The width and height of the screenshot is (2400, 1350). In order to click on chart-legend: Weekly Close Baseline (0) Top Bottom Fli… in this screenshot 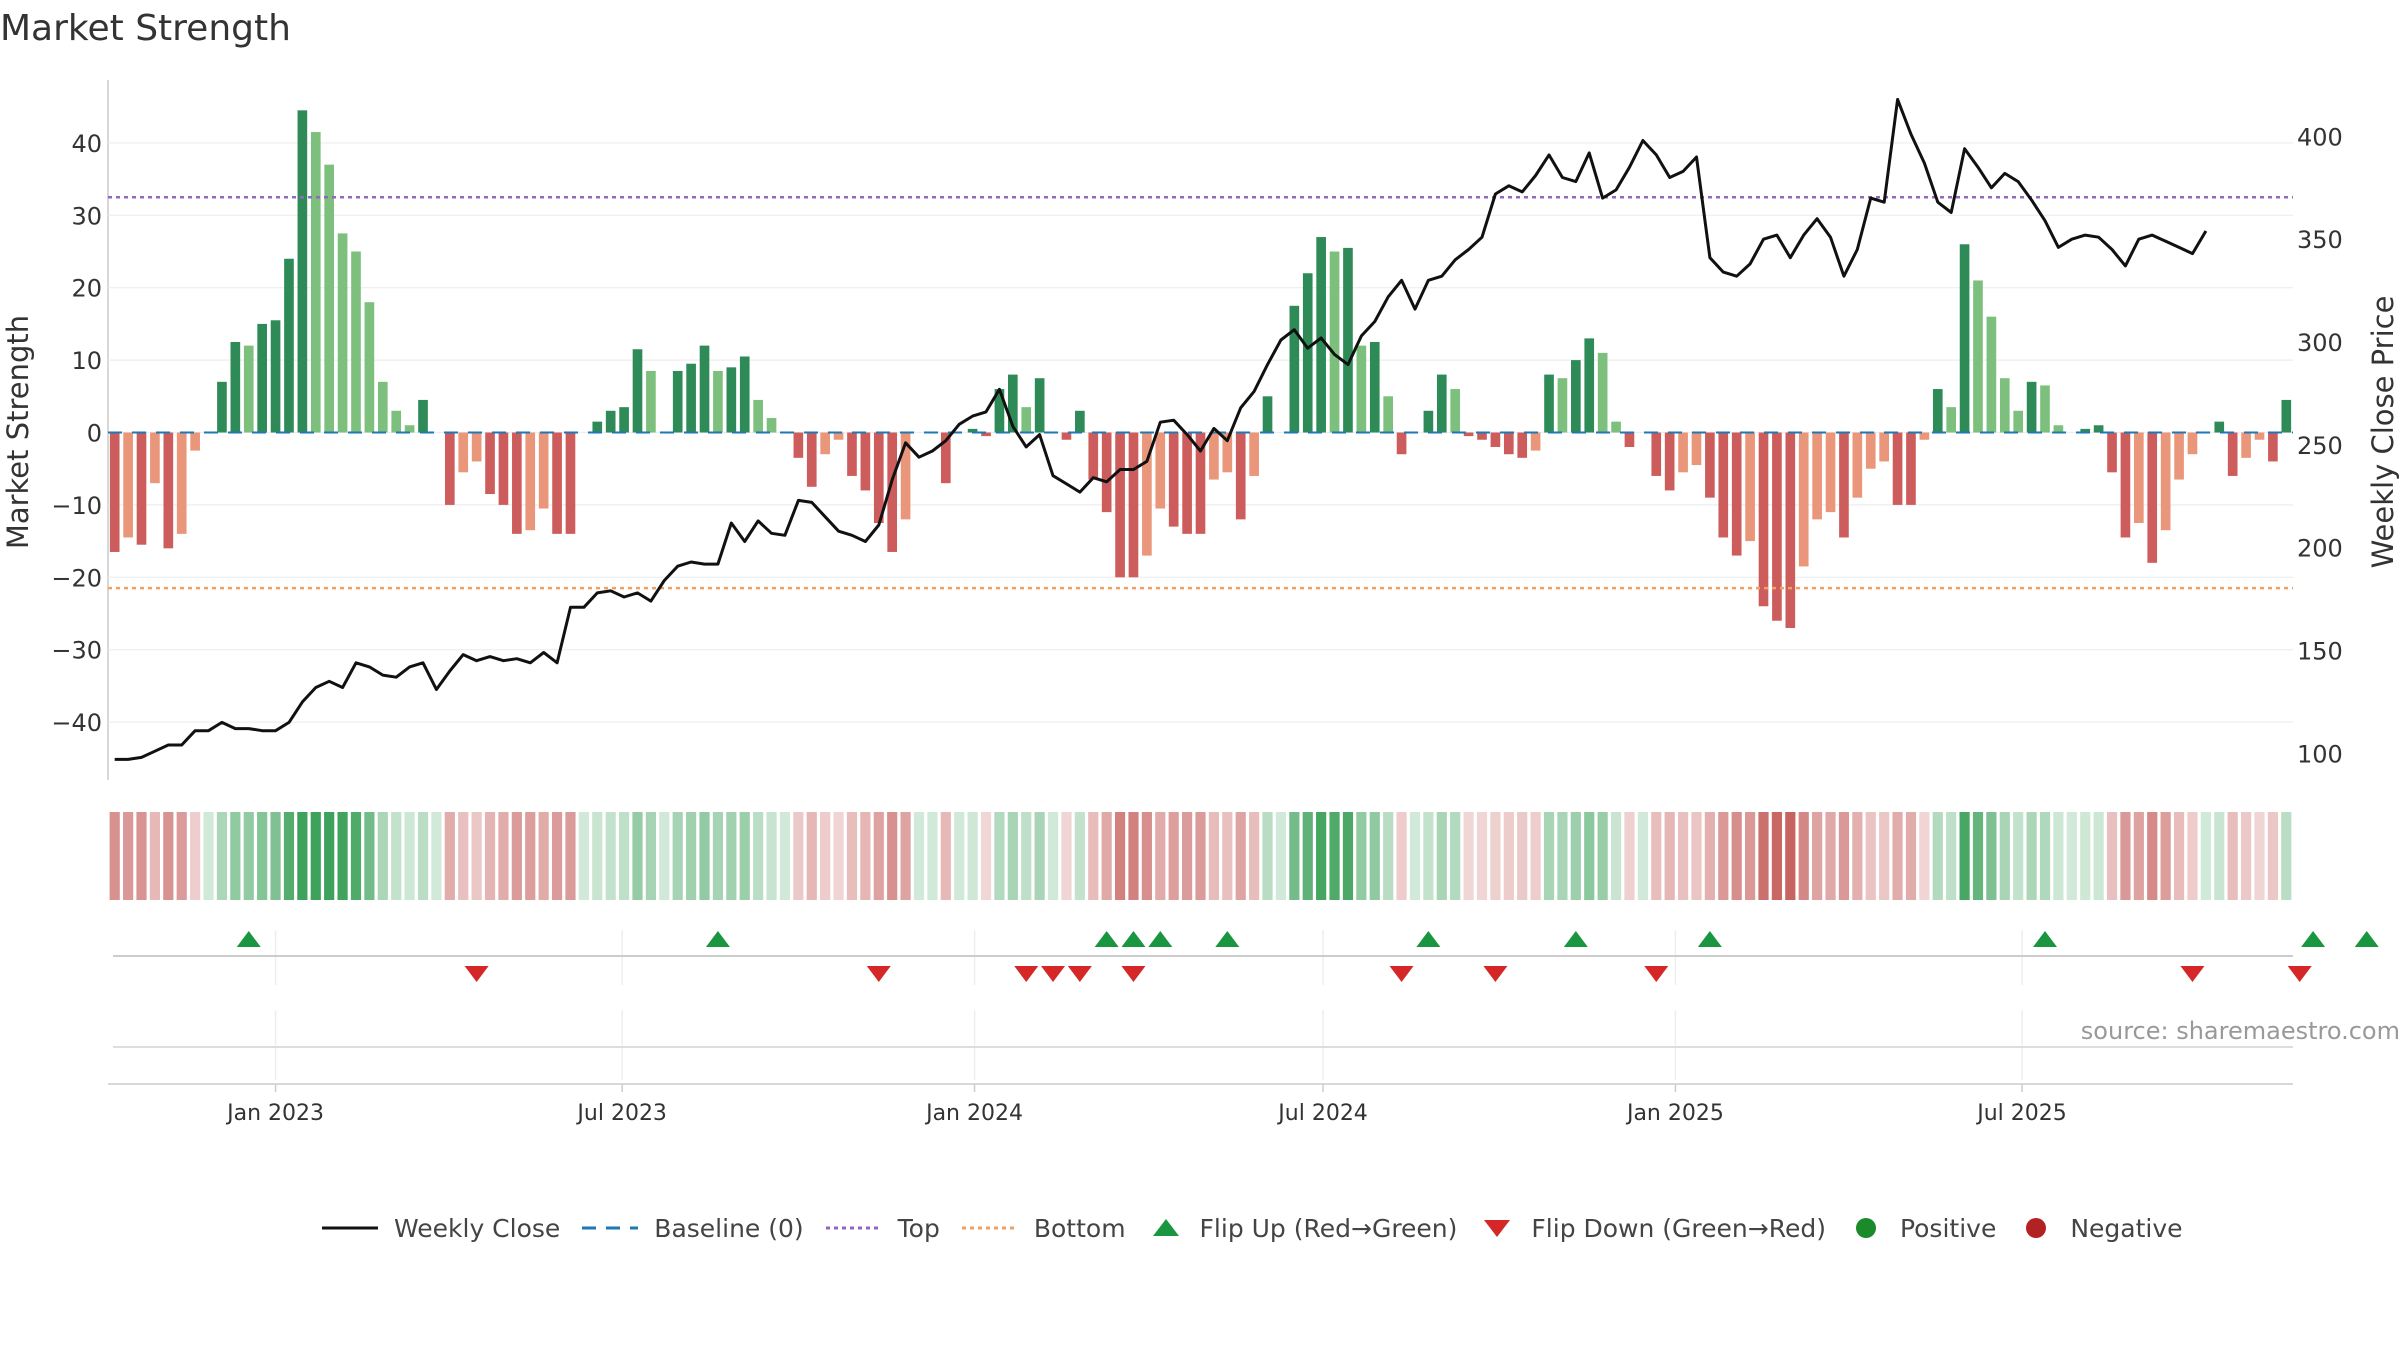, I will do `click(1261, 1228)`.